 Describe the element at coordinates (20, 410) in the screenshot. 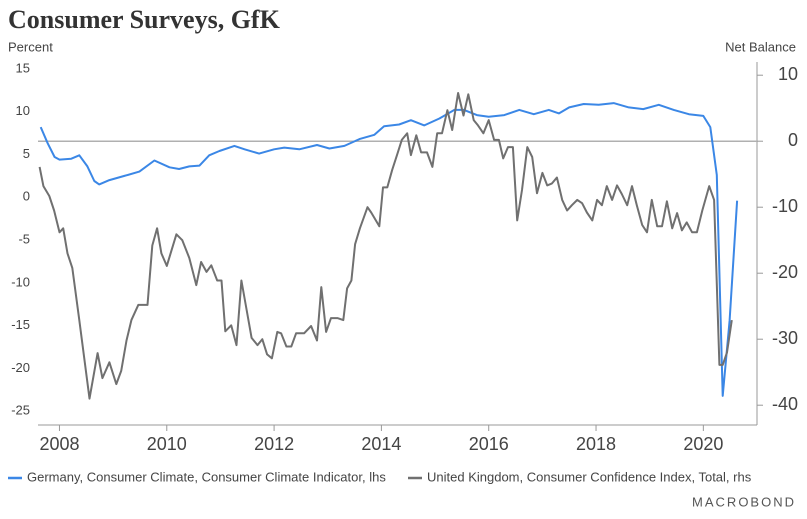

I see `y-tick-label: -25` at that location.